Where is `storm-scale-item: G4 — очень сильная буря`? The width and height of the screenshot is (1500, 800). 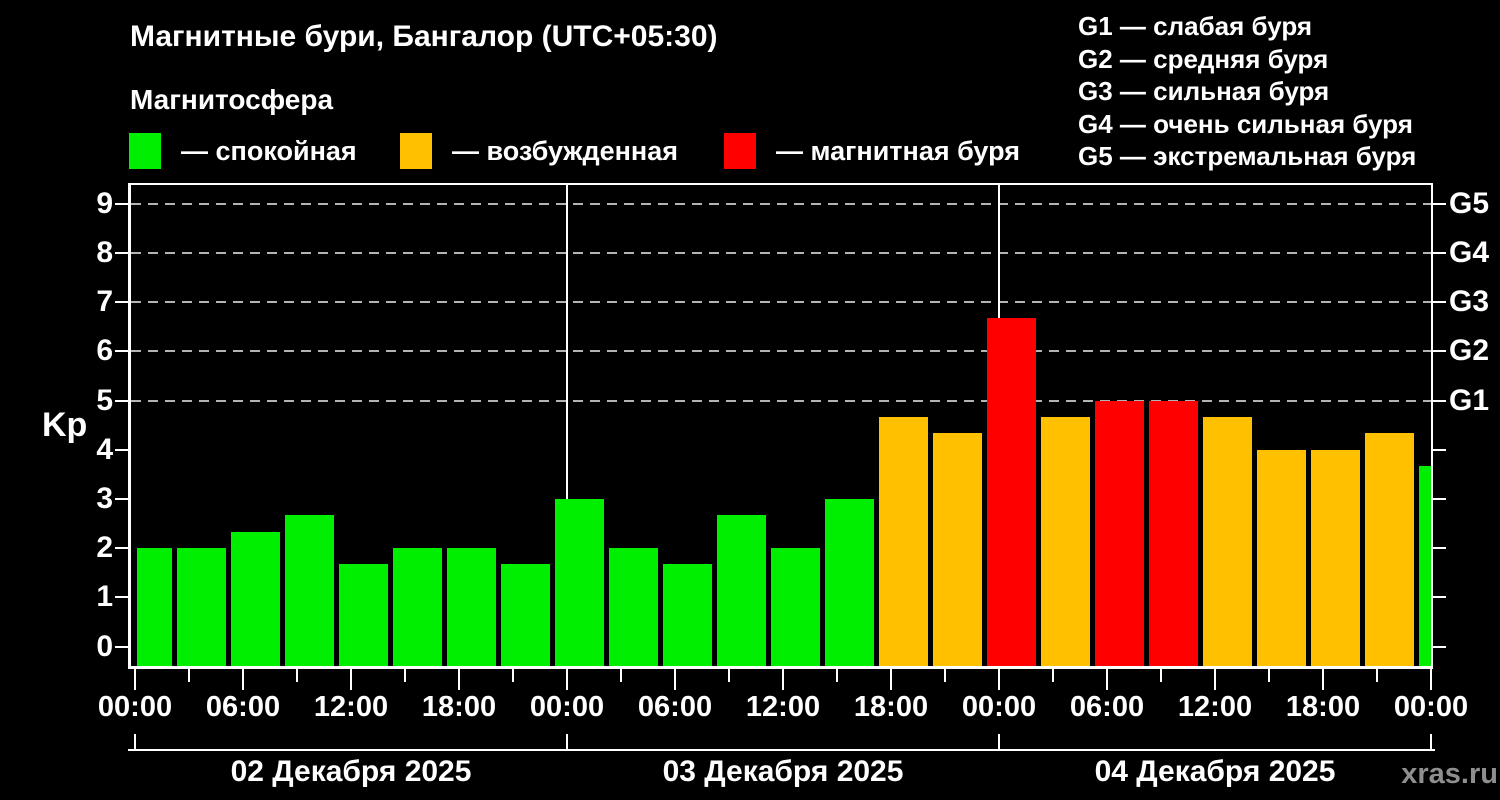 storm-scale-item: G4 — очень сильная буря is located at coordinates (1245, 123).